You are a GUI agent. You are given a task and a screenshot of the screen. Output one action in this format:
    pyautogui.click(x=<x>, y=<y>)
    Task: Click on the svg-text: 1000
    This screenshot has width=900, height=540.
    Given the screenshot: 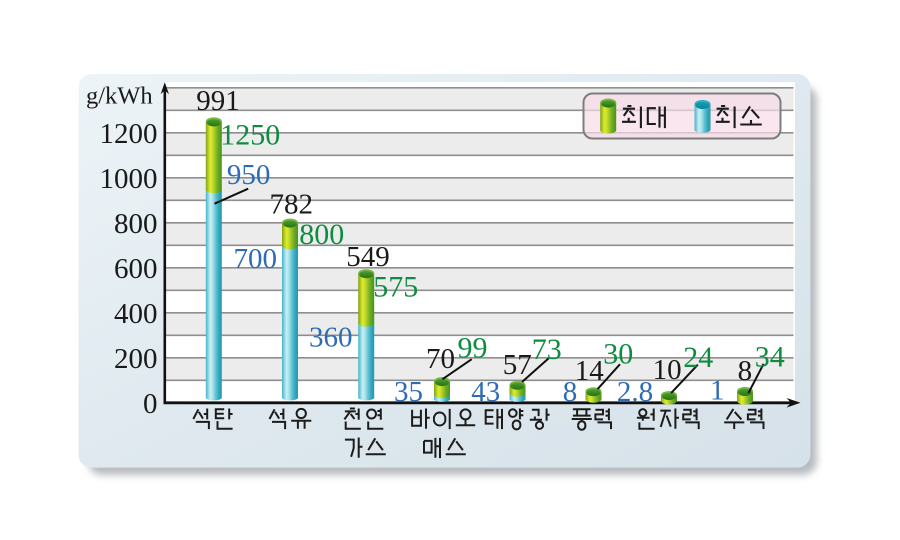 What is the action you would take?
    pyautogui.click(x=129, y=179)
    